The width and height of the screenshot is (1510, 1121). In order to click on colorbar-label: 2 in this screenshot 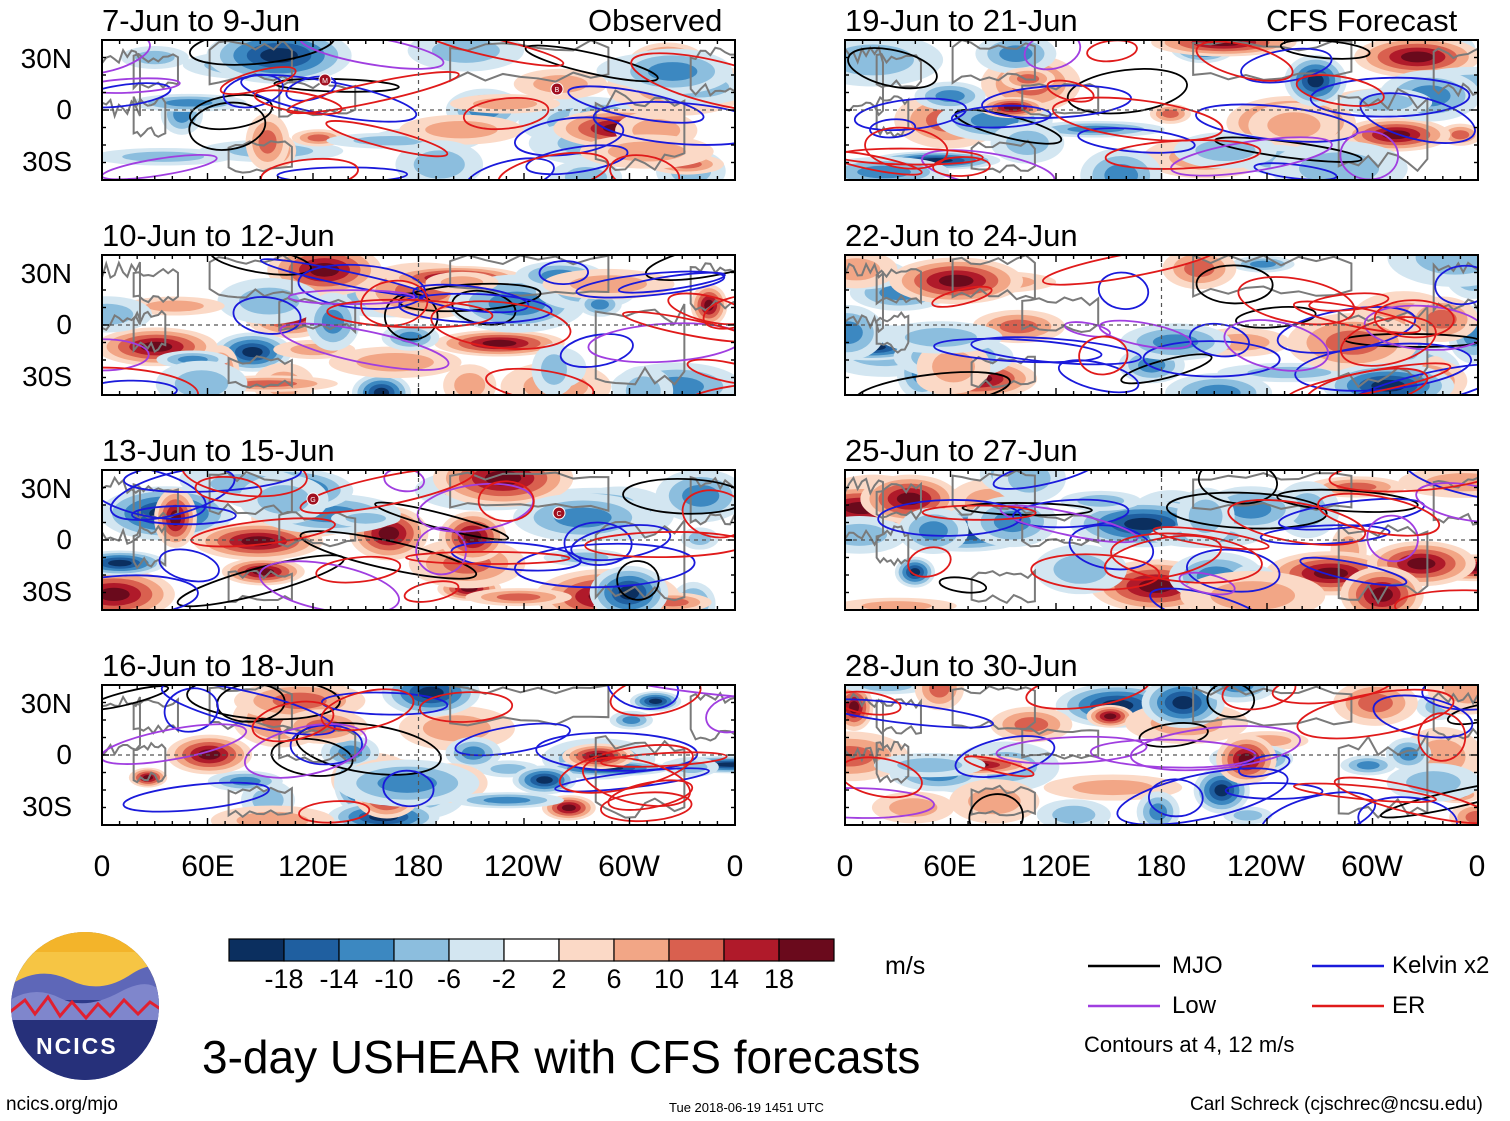, I will do `click(559, 979)`.